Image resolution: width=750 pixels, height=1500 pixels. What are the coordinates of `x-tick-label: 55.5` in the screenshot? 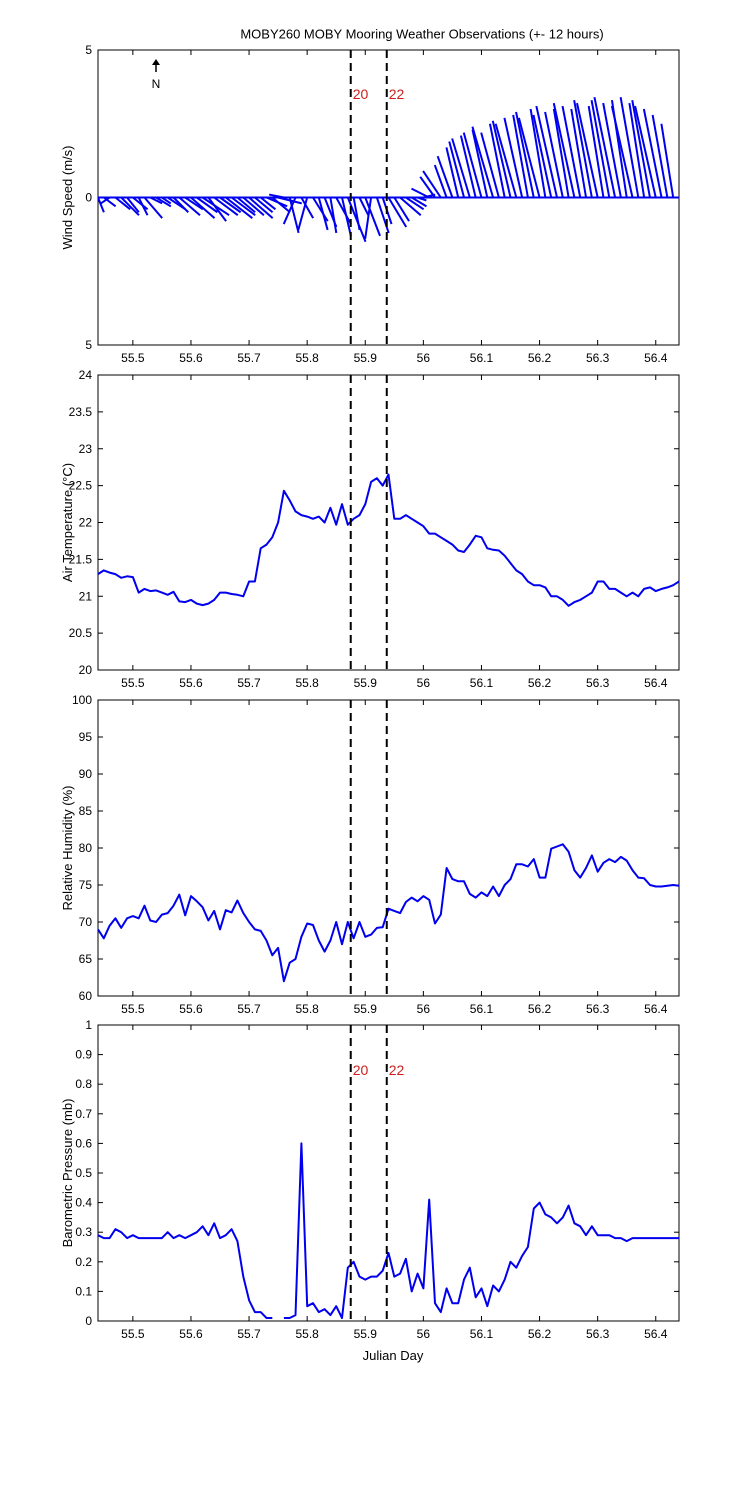 It's located at (133, 1334).